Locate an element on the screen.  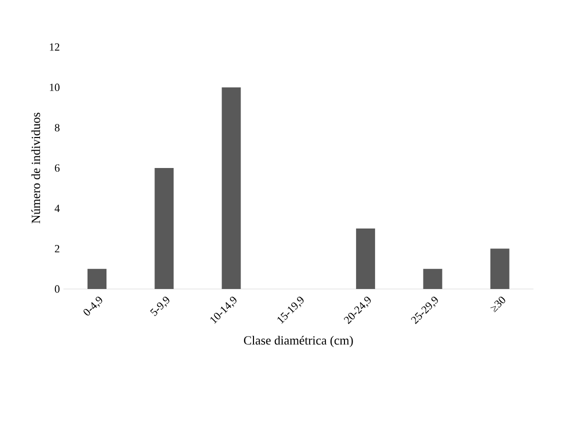
y-tick-label: 0 is located at coordinates (57, 289).